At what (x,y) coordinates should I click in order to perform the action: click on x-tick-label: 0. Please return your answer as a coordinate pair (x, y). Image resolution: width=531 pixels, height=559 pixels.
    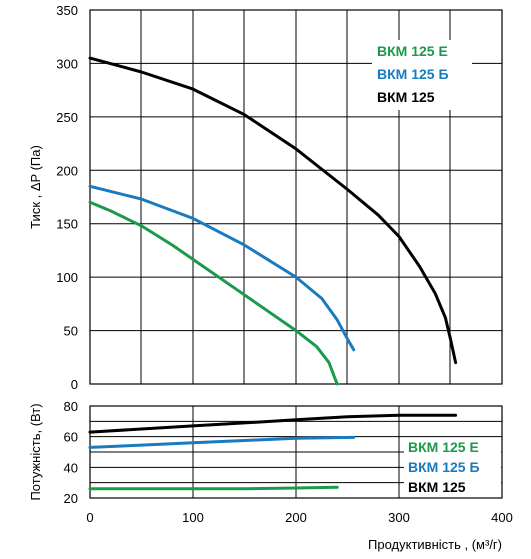
    Looking at the image, I should click on (89, 517).